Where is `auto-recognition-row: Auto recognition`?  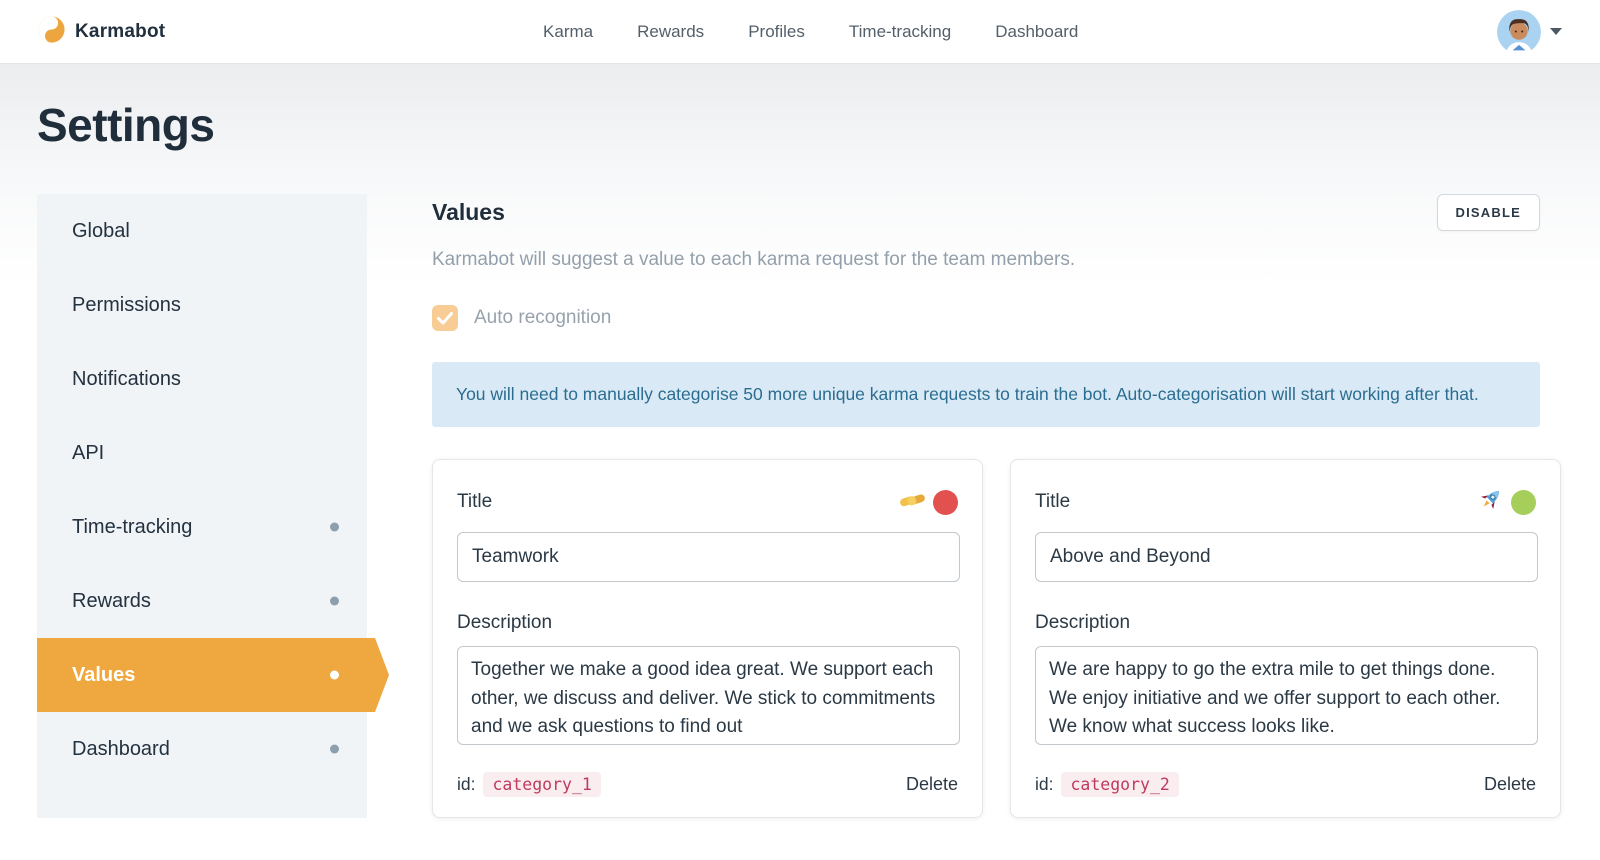
auto-recognition-row: Auto recognition is located at coordinates (997, 318).